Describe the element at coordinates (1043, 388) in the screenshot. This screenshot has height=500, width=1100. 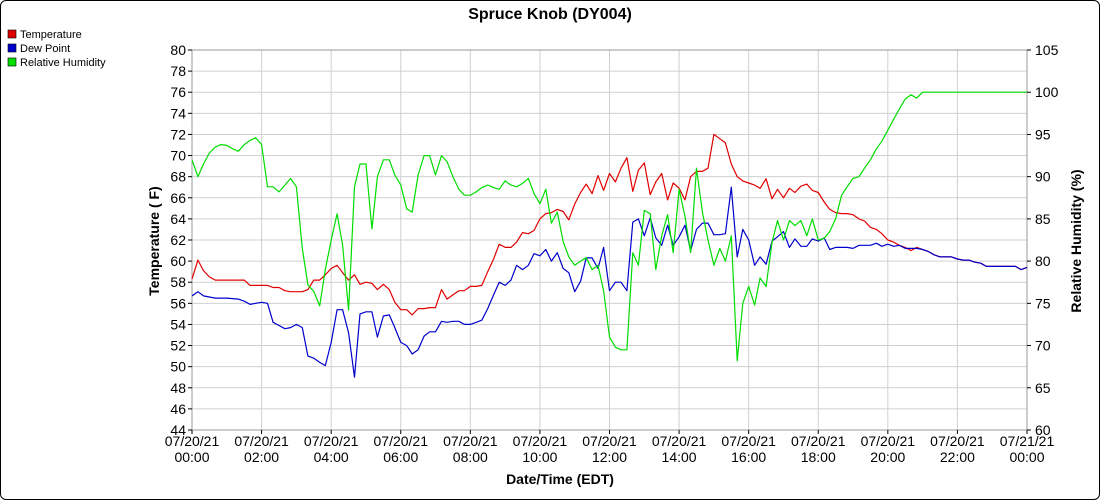
I see `y-right-tick-label: 65` at that location.